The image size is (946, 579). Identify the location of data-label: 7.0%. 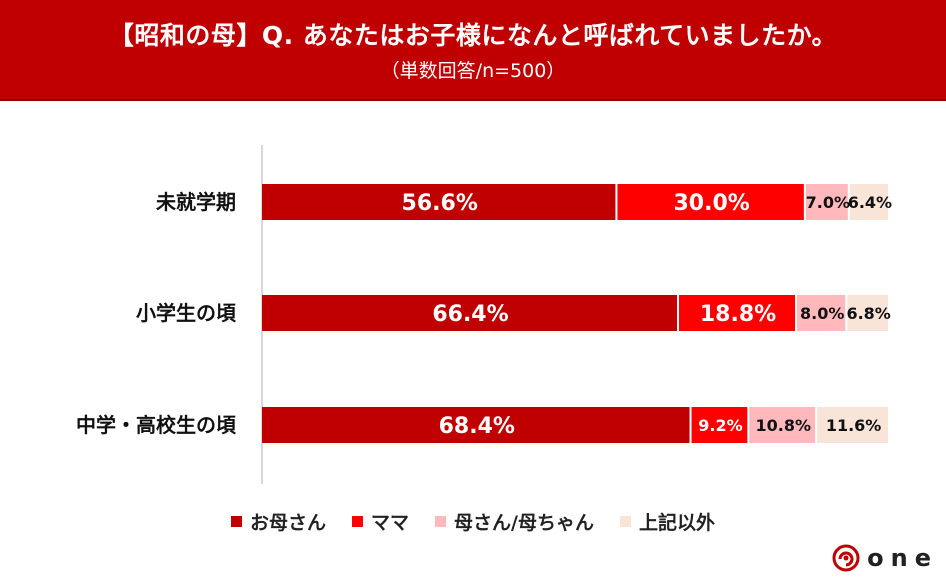
(828, 202).